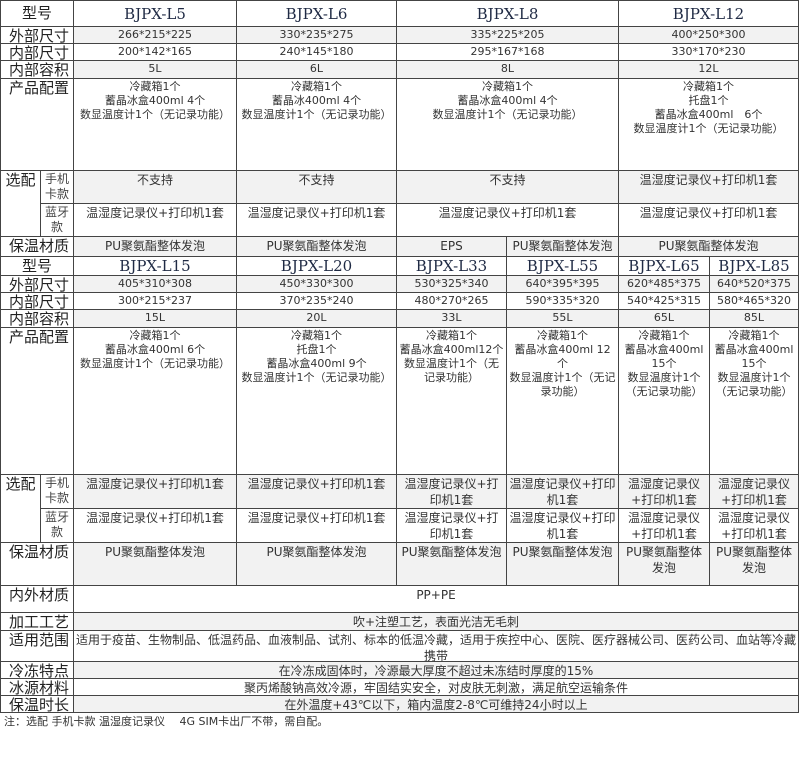 The image size is (800, 771). What do you see at coordinates (451, 266) in the screenshot?
I see `model-name: BJPX-L33` at bounding box center [451, 266].